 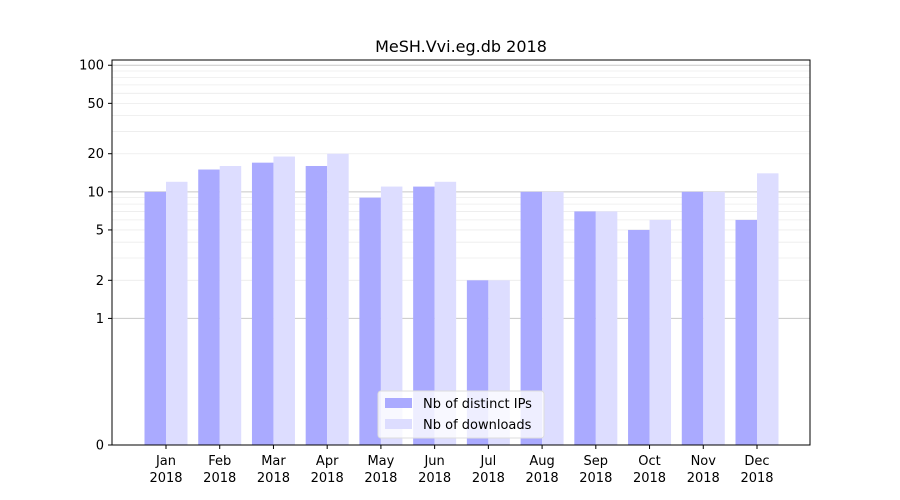 I want to click on legend-label: Nb of distinct IPs, so click(x=477, y=404).